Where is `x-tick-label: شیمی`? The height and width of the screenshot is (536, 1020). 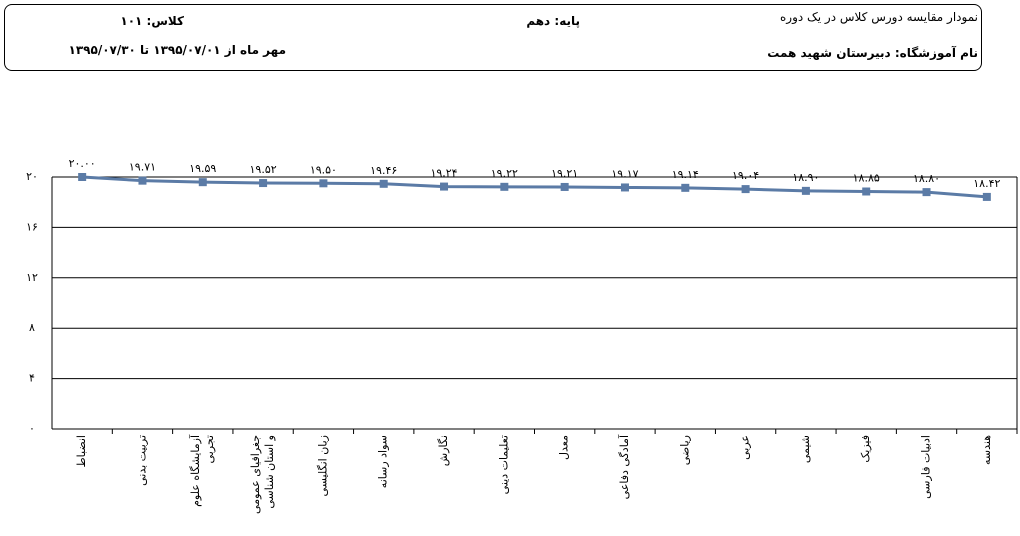
x-tick-label: شیمی is located at coordinates (805, 449).